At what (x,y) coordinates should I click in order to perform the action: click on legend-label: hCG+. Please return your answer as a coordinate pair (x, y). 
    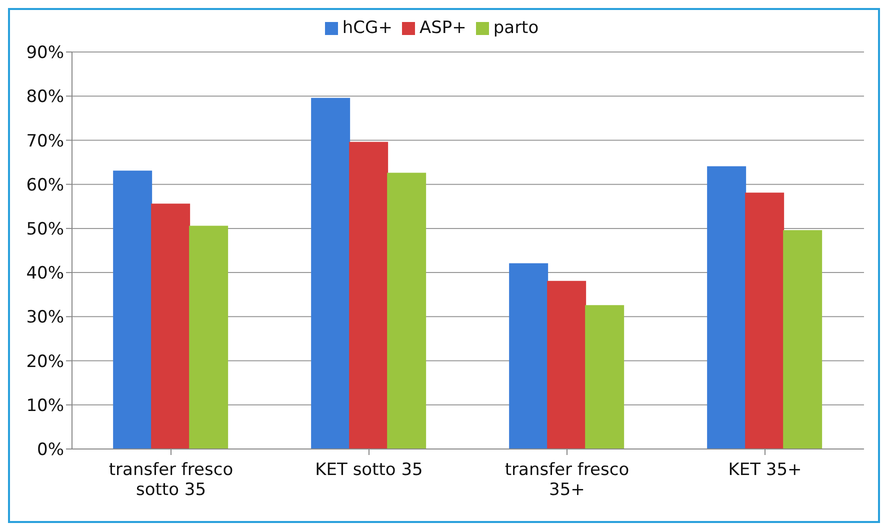
    Looking at the image, I should click on (367, 28).